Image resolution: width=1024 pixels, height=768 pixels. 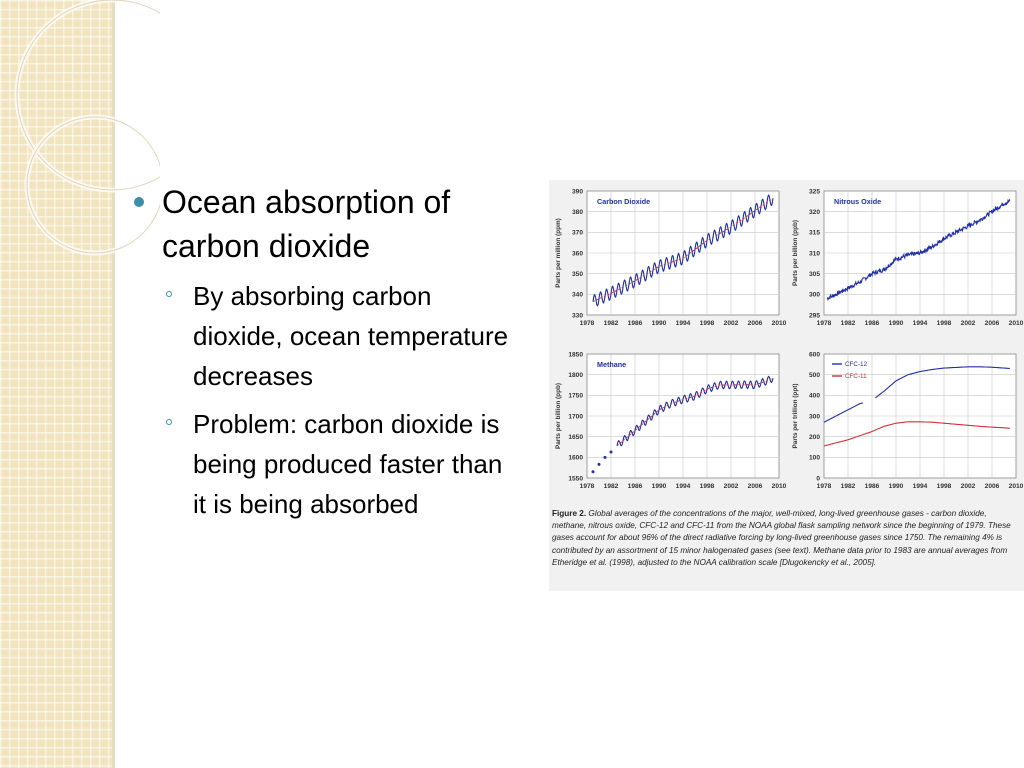 What do you see at coordinates (814, 233) in the screenshot?
I see `y-tick-label: 315` at bounding box center [814, 233].